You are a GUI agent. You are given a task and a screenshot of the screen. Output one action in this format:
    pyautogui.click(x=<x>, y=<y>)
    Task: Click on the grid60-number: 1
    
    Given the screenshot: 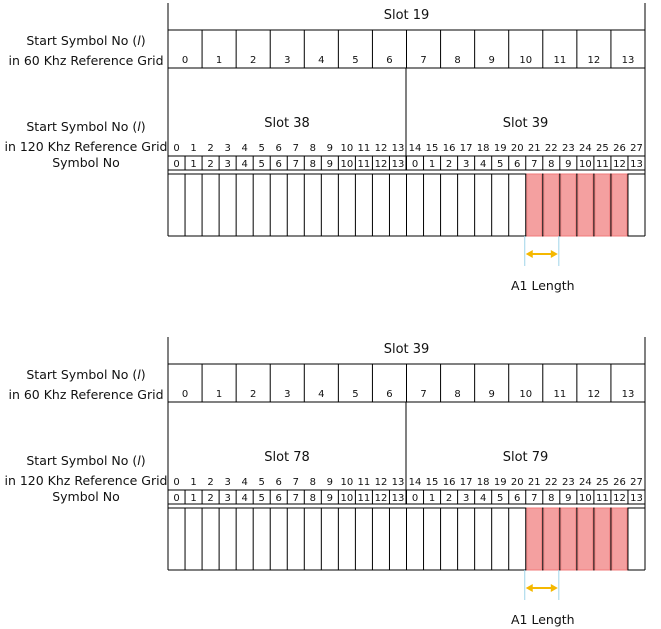 What is the action you would take?
    pyautogui.click(x=219, y=60)
    